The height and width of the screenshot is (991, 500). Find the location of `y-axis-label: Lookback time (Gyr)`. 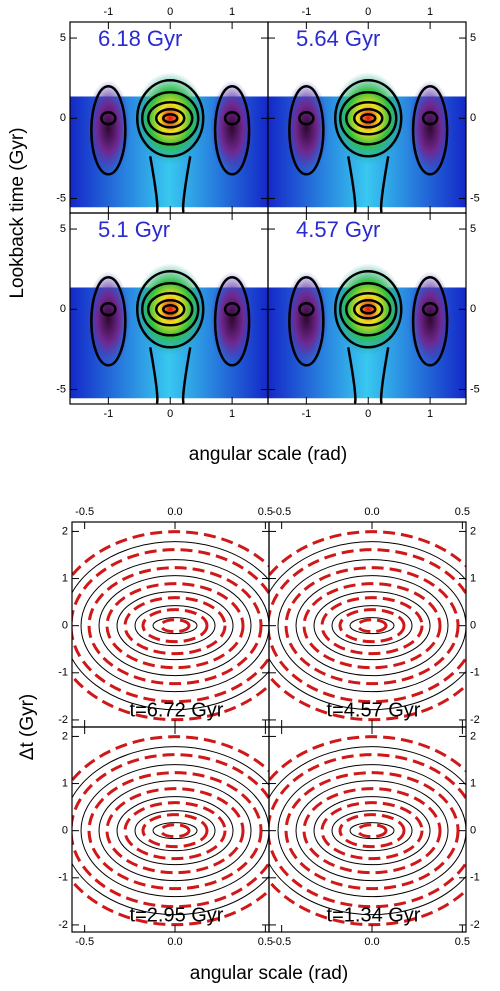

y-axis-label: Lookback time (Gyr) is located at coordinates (17, 212).